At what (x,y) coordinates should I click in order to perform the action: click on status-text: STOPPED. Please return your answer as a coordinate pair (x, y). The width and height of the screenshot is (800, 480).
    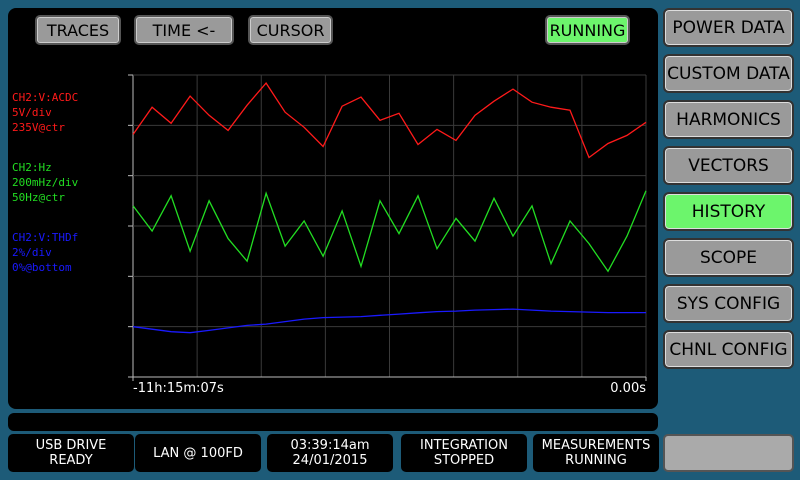
    Looking at the image, I should click on (464, 460).